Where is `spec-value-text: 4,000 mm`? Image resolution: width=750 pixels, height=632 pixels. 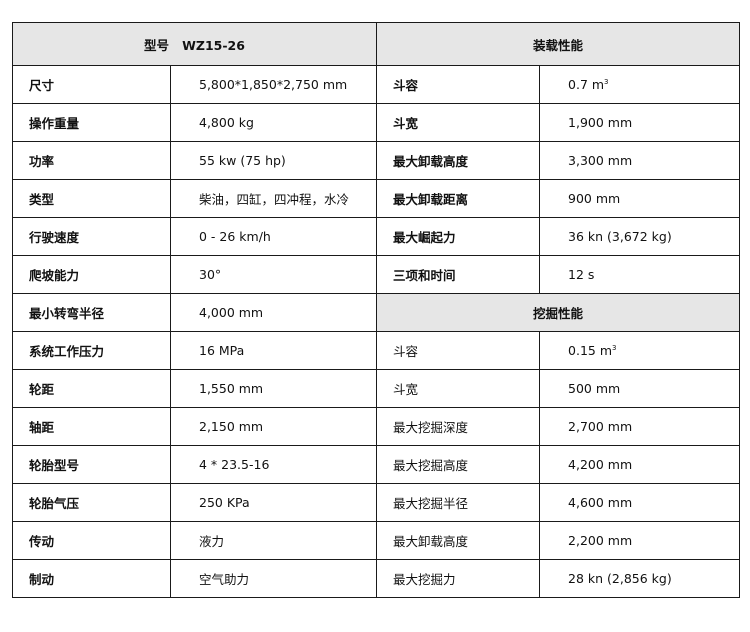 spec-value-text: 4,000 mm is located at coordinates (231, 312).